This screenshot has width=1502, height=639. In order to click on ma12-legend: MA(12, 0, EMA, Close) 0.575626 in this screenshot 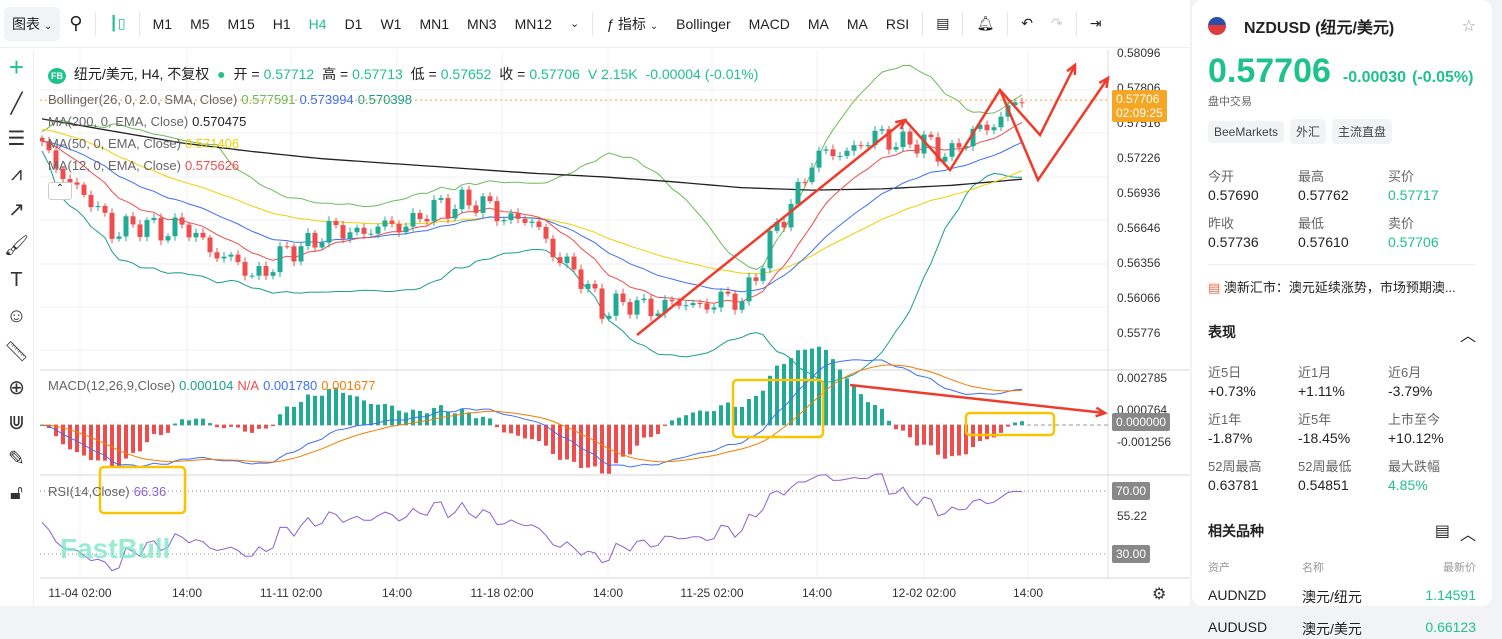, I will do `click(145, 165)`.